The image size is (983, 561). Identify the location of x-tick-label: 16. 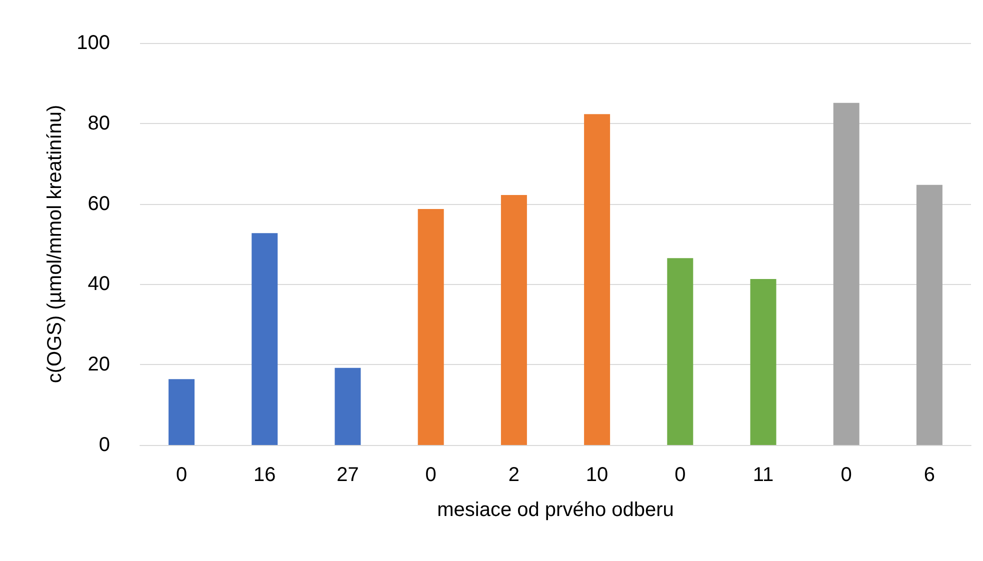
(265, 475).